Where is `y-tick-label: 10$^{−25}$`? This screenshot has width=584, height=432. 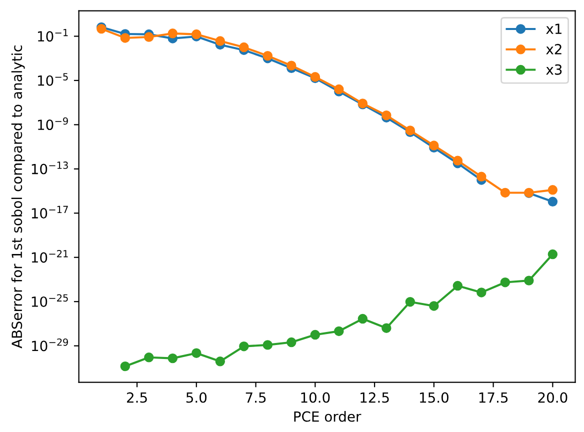 y-tick-label: 10$^{−25}$ is located at coordinates (50, 300).